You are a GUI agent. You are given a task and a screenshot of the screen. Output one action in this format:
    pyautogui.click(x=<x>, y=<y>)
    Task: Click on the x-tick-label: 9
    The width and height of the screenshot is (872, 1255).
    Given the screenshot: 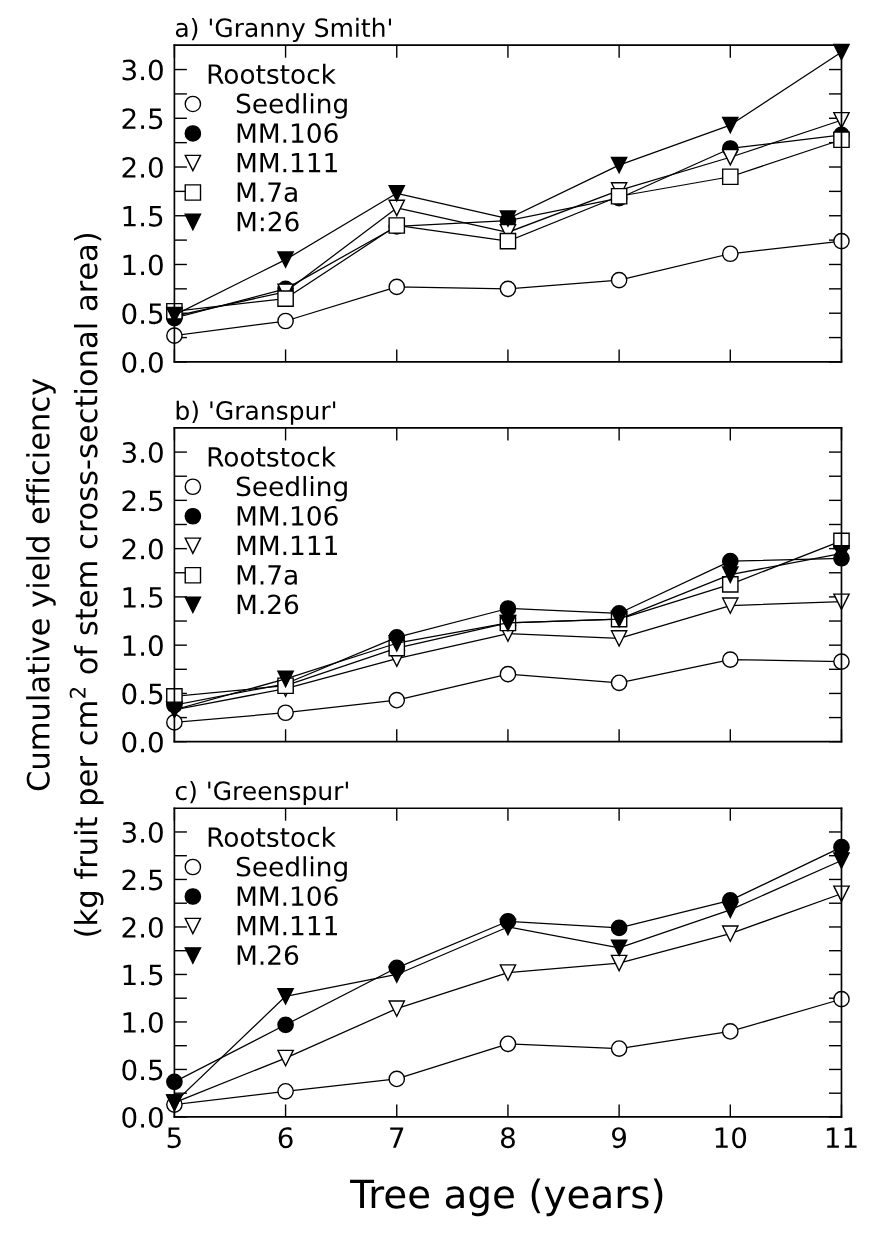 What is the action you would take?
    pyautogui.click(x=619, y=1138)
    